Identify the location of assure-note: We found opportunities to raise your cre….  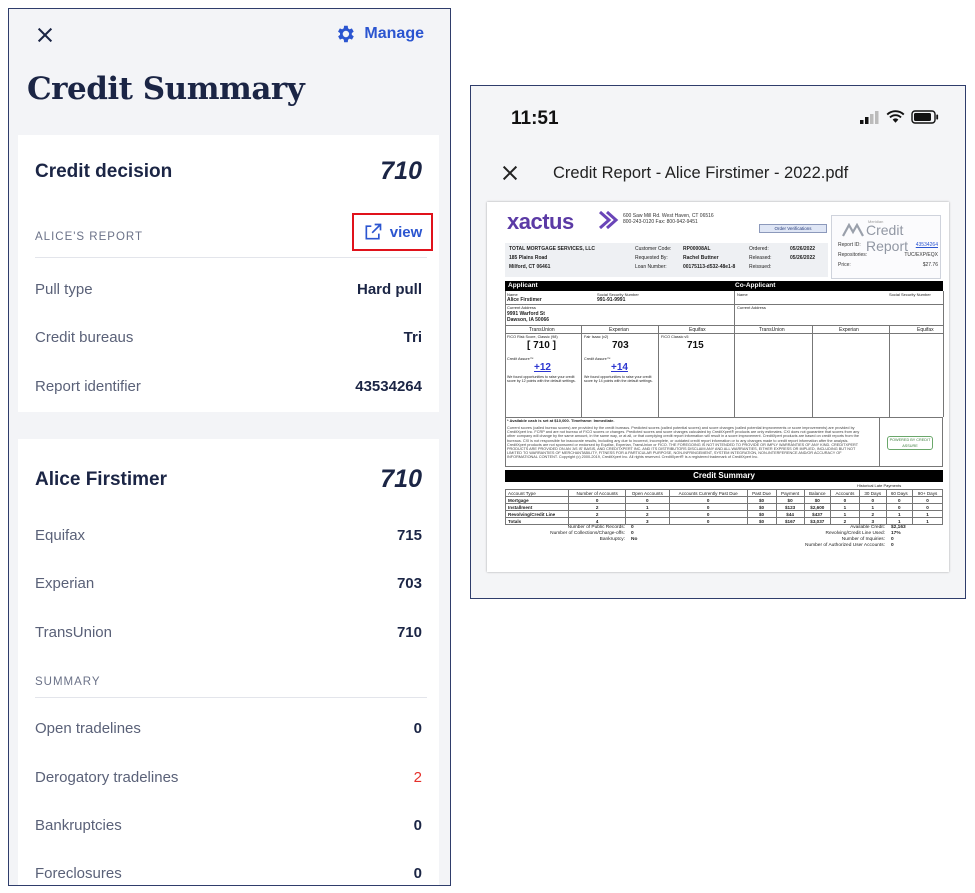
(541, 379).